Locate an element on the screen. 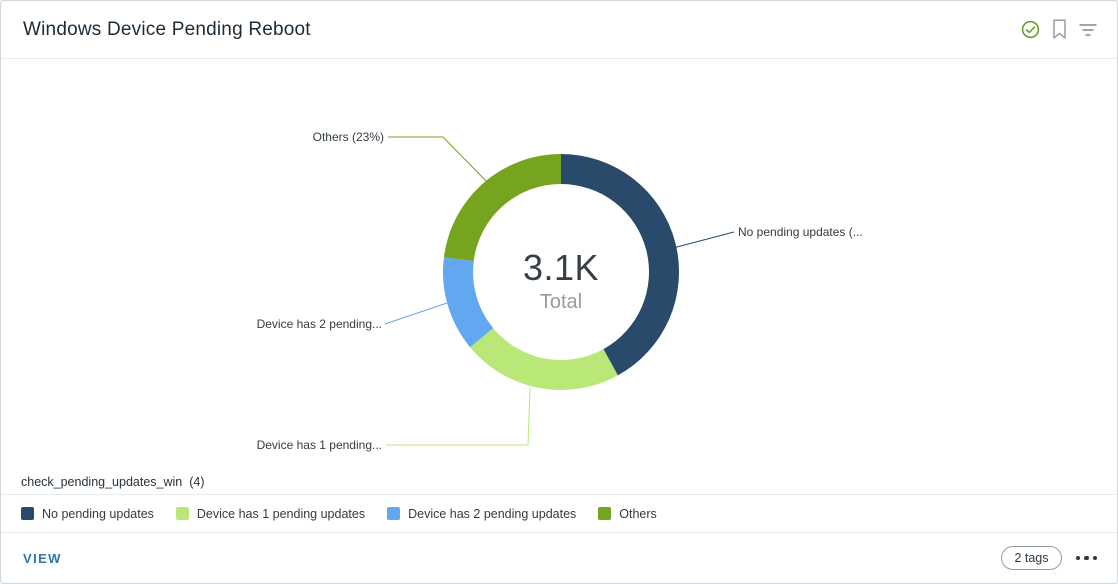  legend-label: No pending updates is located at coordinates (98, 513).